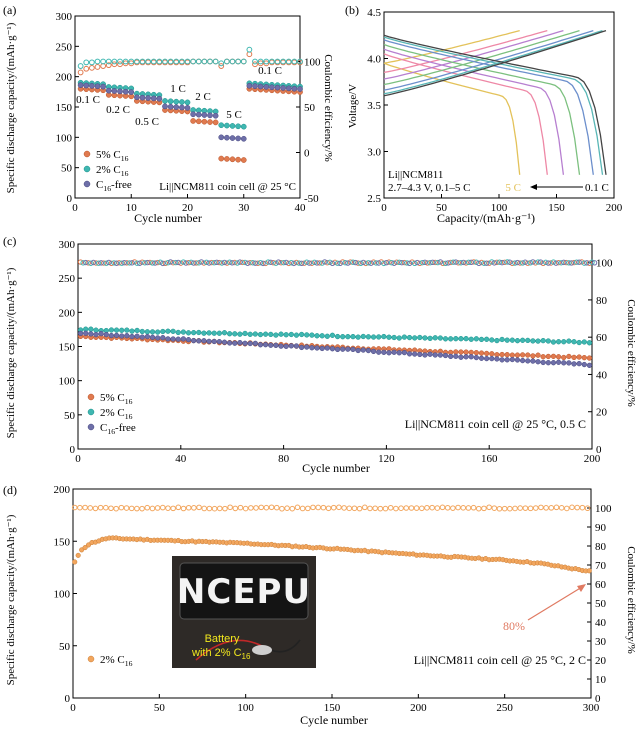 This screenshot has width=639, height=734. I want to click on panel-d-photo-title: NCEPU, so click(244, 592).